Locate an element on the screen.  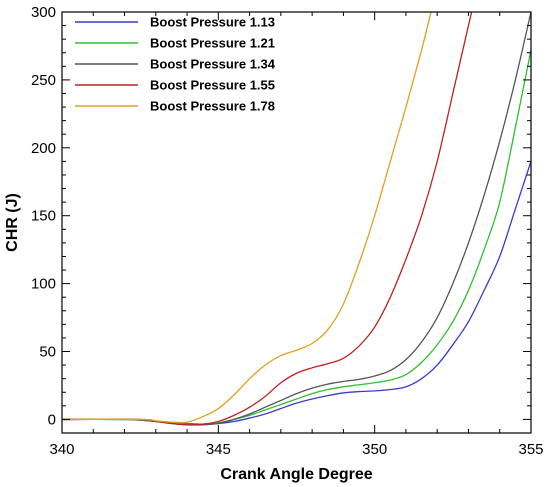
x-tick-label: 350 is located at coordinates (374, 449).